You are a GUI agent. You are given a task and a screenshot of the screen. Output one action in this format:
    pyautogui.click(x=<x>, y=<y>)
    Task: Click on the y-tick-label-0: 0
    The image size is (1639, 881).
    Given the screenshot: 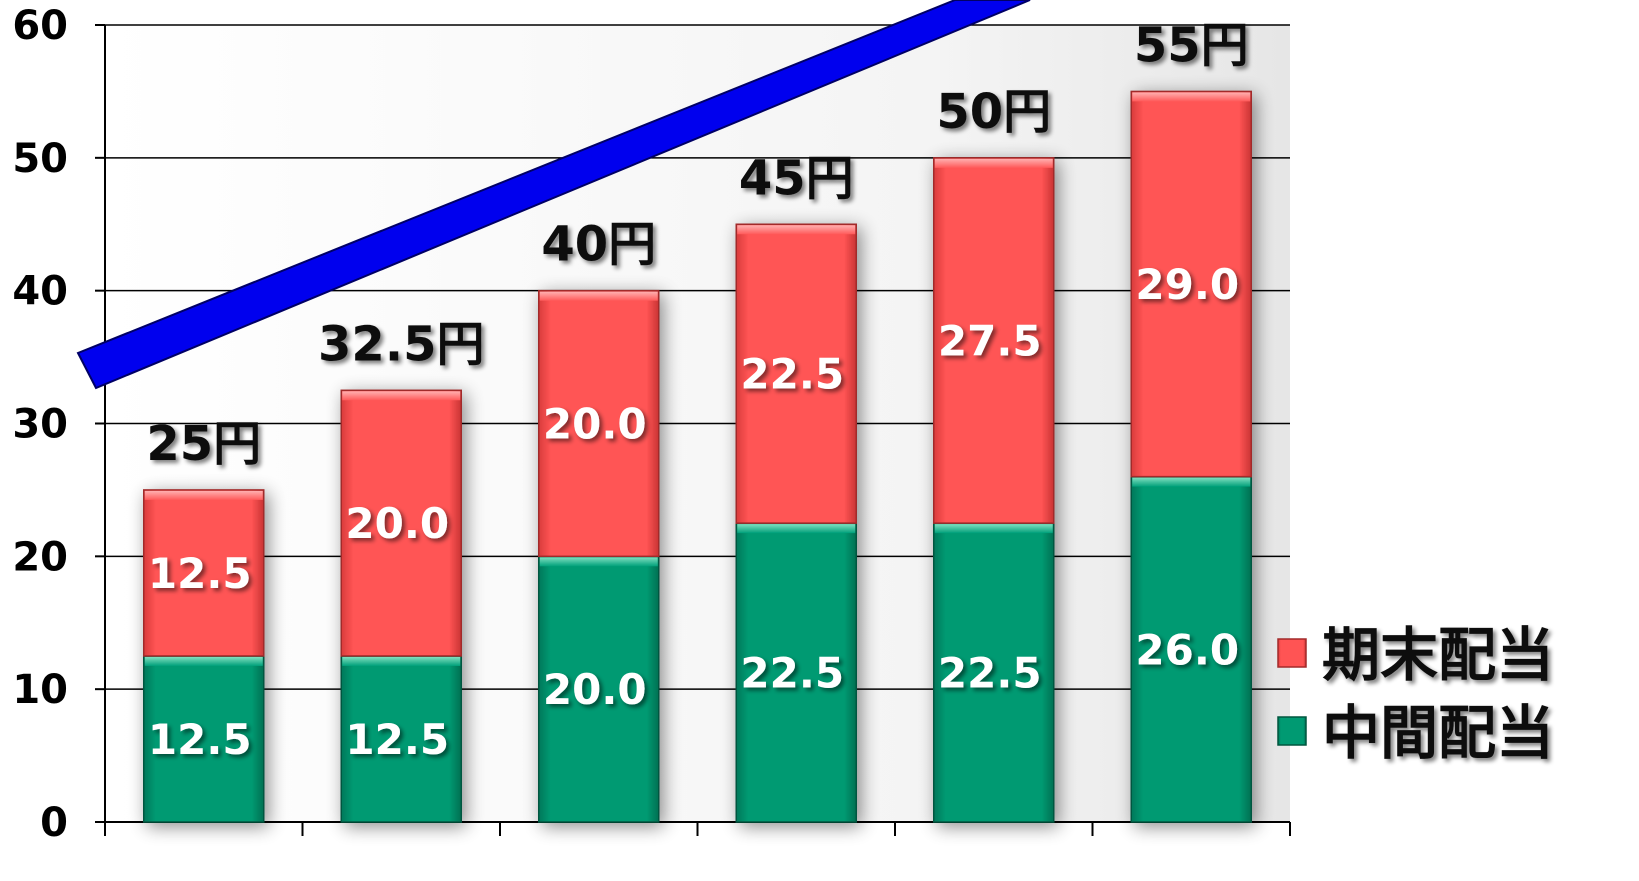 What is the action you would take?
    pyautogui.click(x=54, y=823)
    